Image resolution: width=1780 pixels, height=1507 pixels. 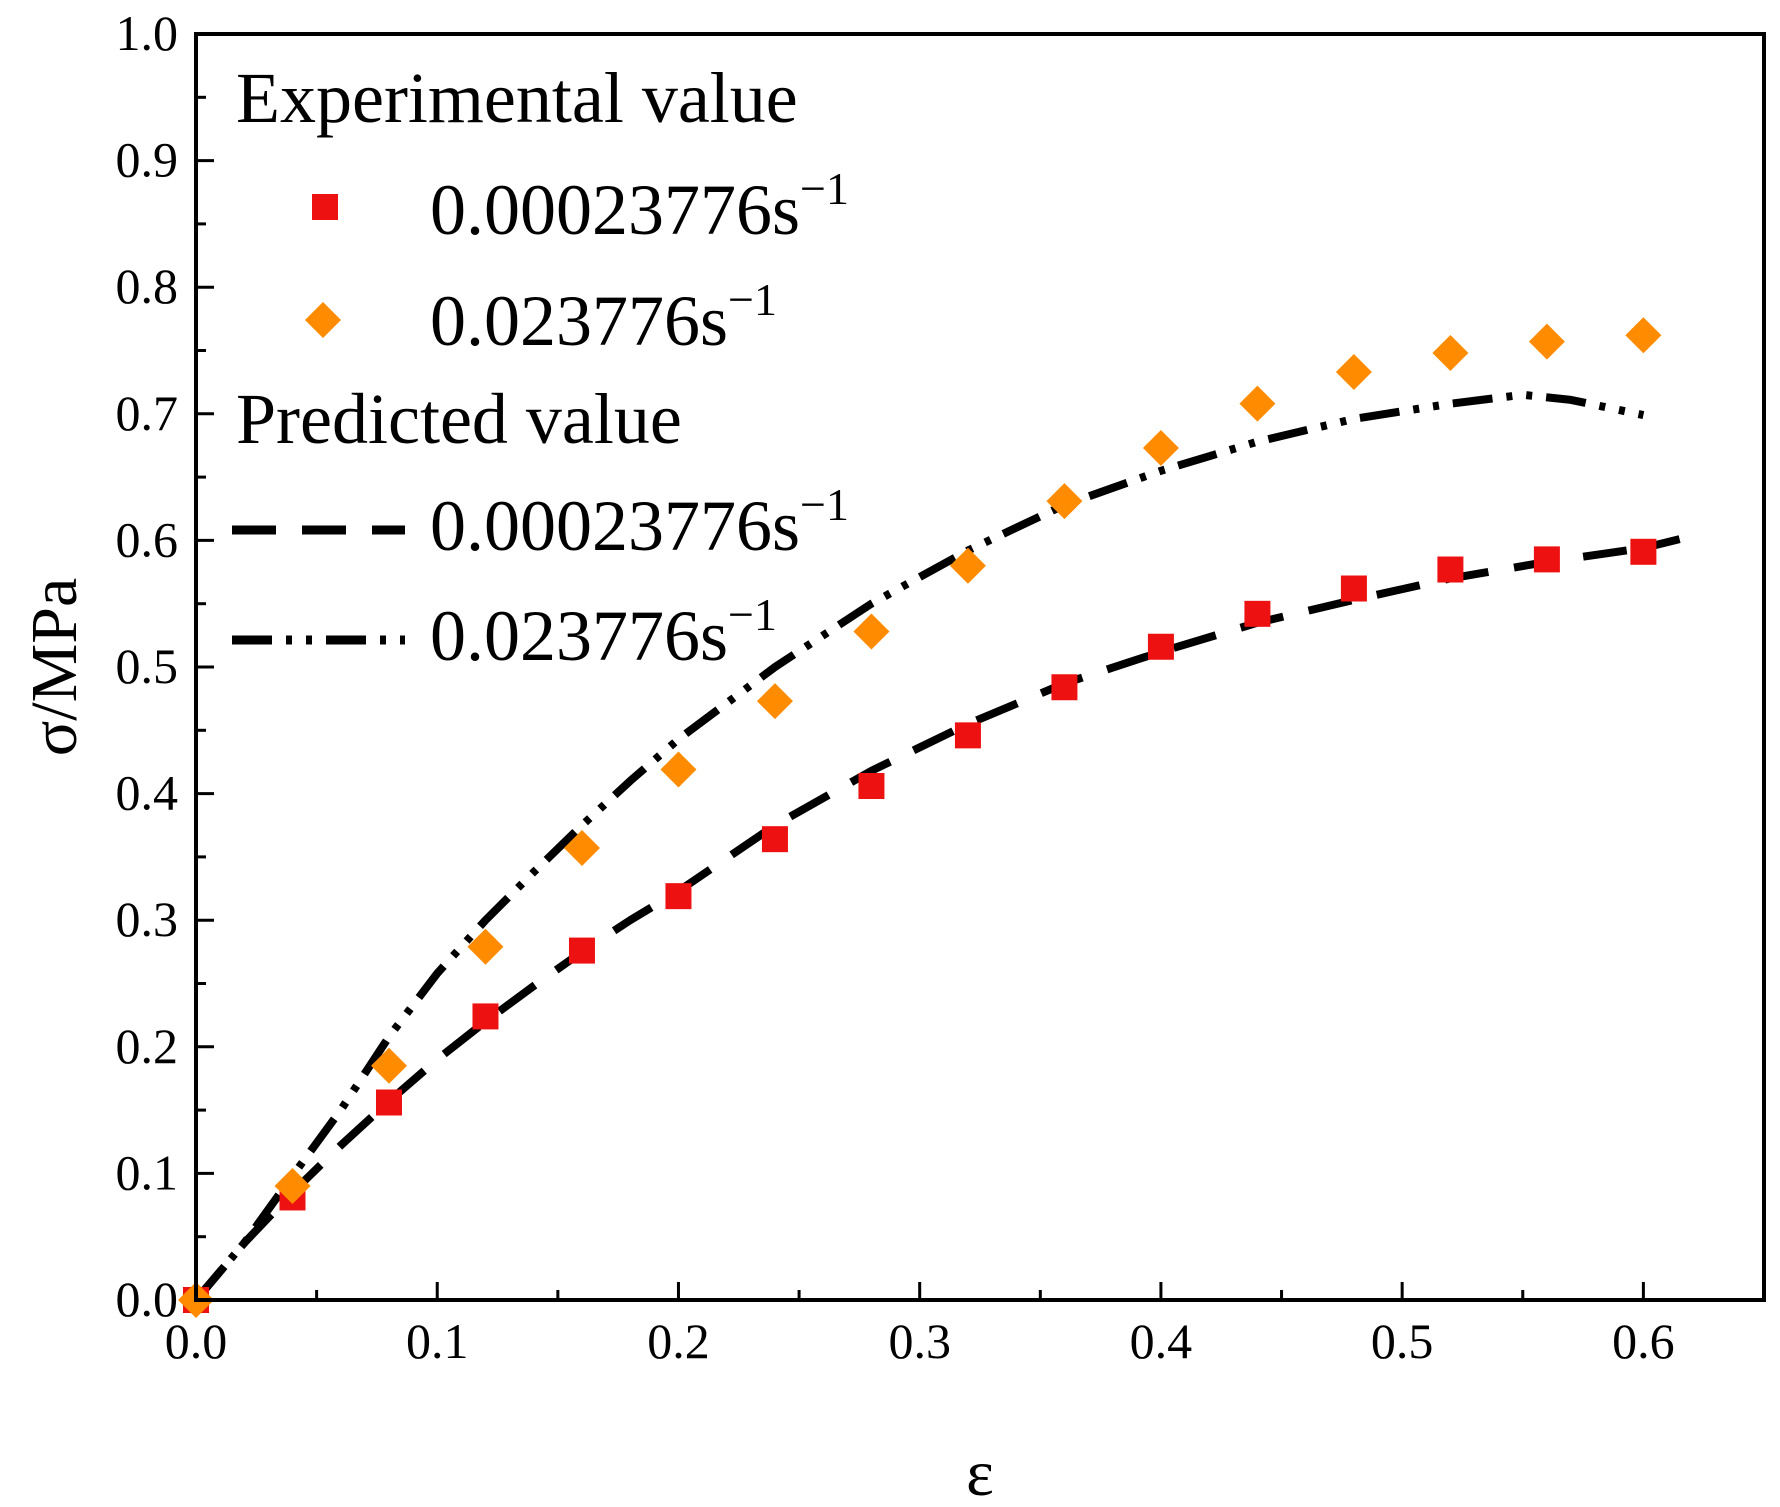 I want to click on y-axis-title: σ/MPa, so click(x=54, y=667).